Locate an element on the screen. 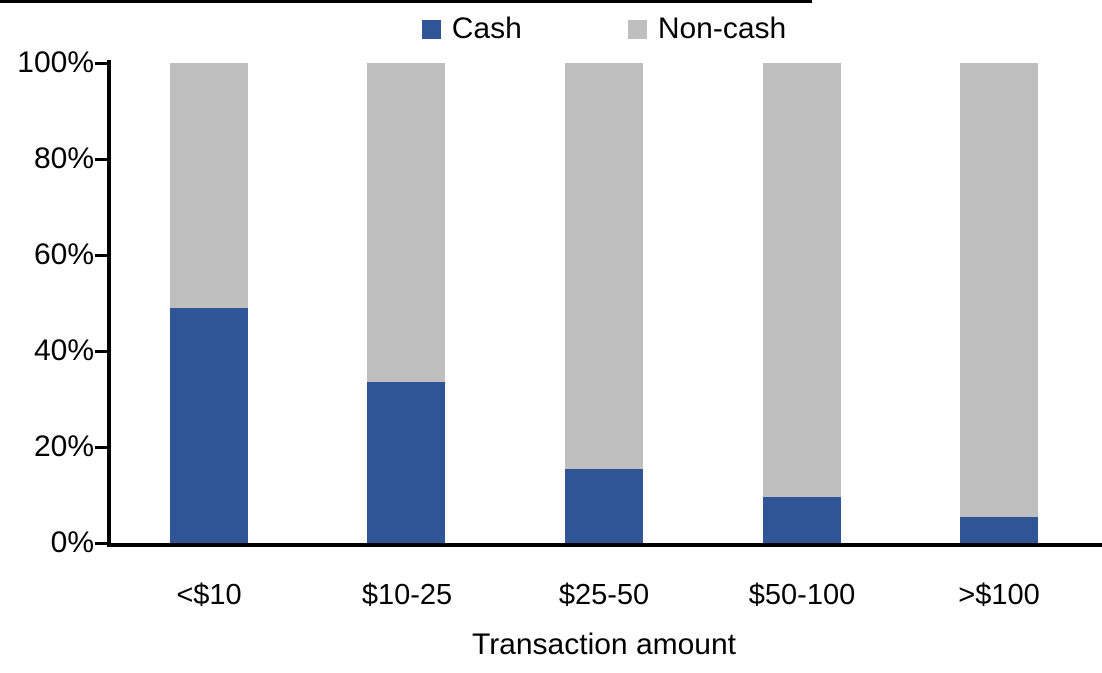  x-category-label: <$10 is located at coordinates (209, 595).